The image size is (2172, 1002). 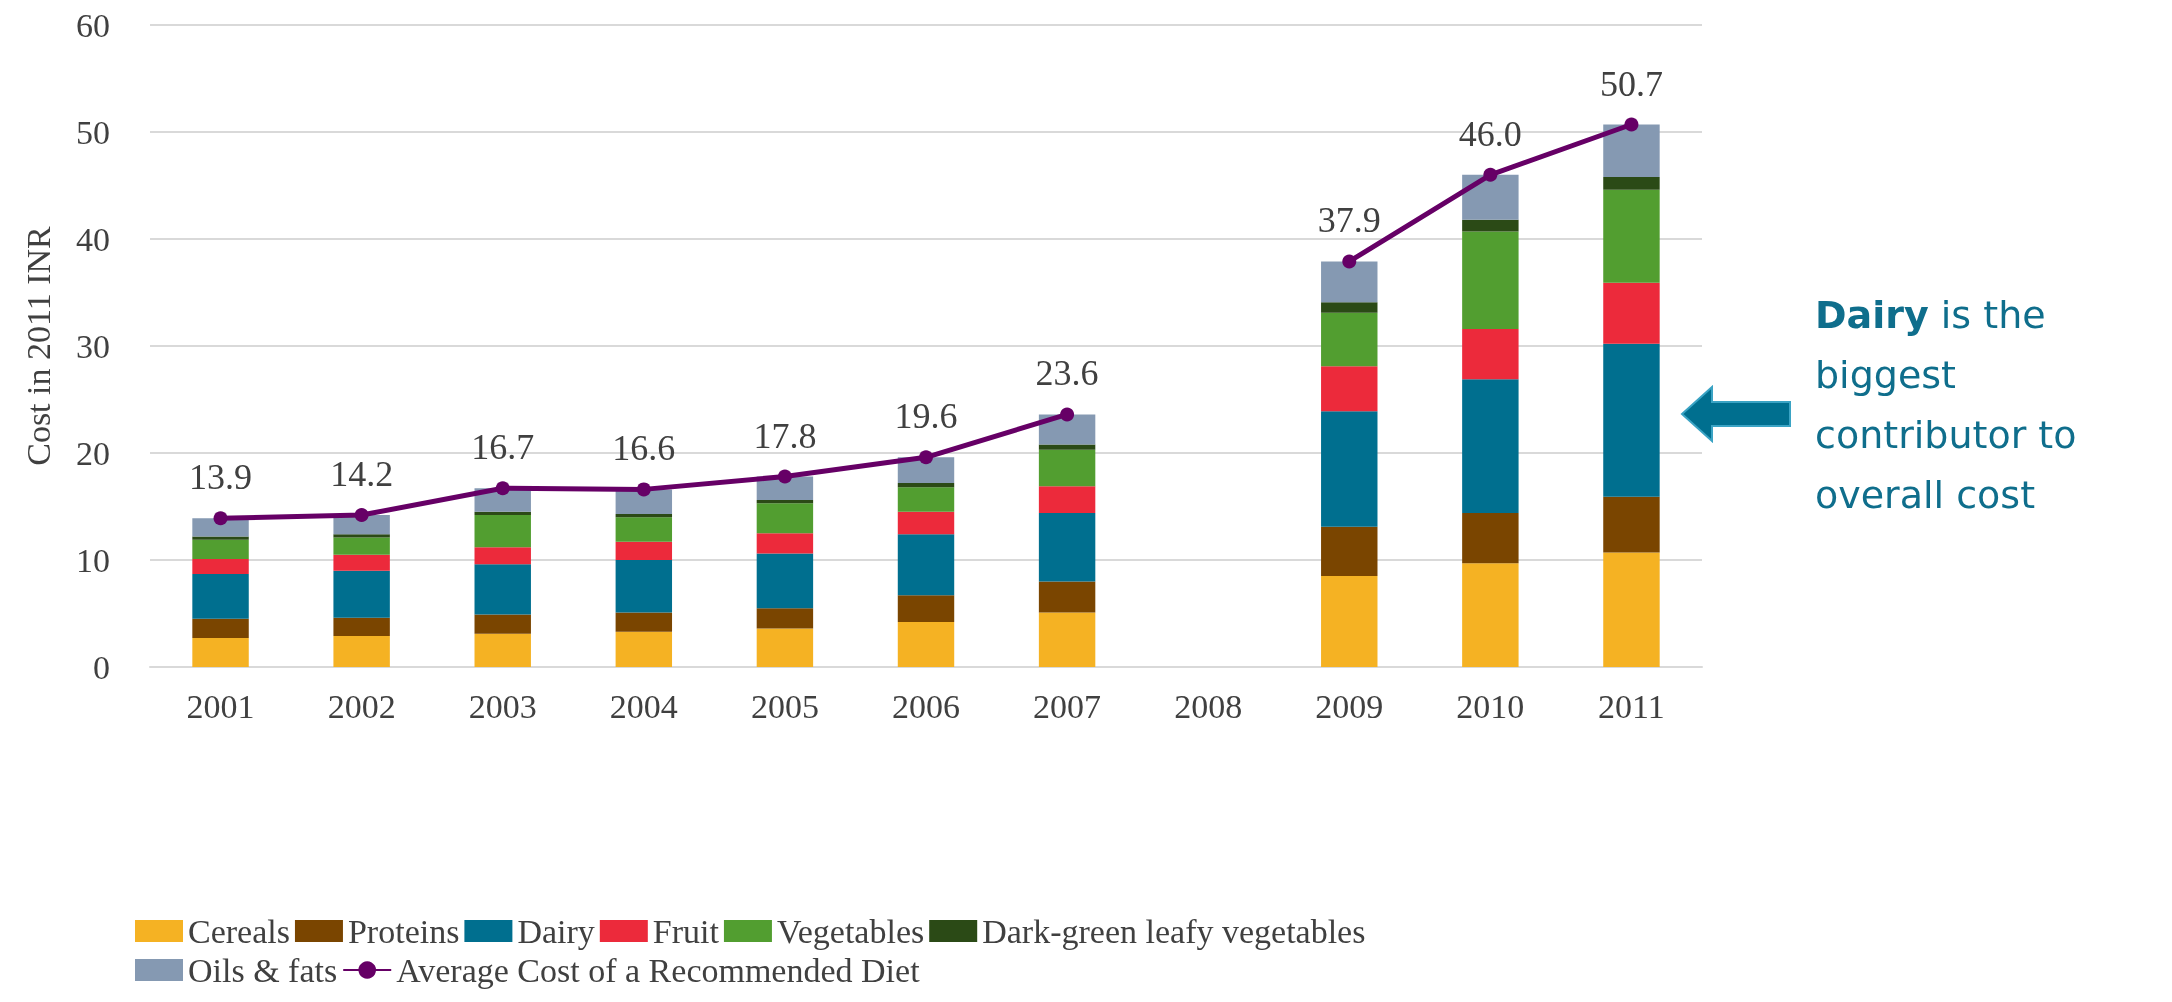 I want to click on x-tick-label: 2010, so click(x=1490, y=706).